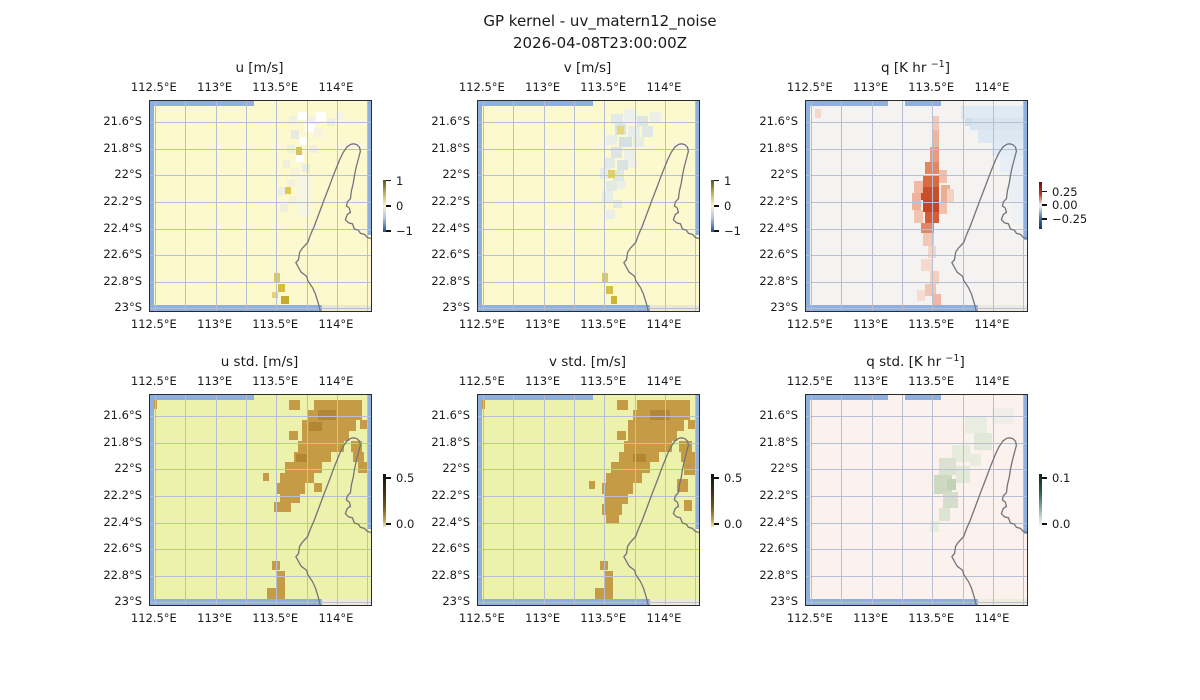  What do you see at coordinates (250, 618) in the screenshot?
I see `x-ticks-bottom: 112.5°E 113°E 113.5°E 114°E` at bounding box center [250, 618].